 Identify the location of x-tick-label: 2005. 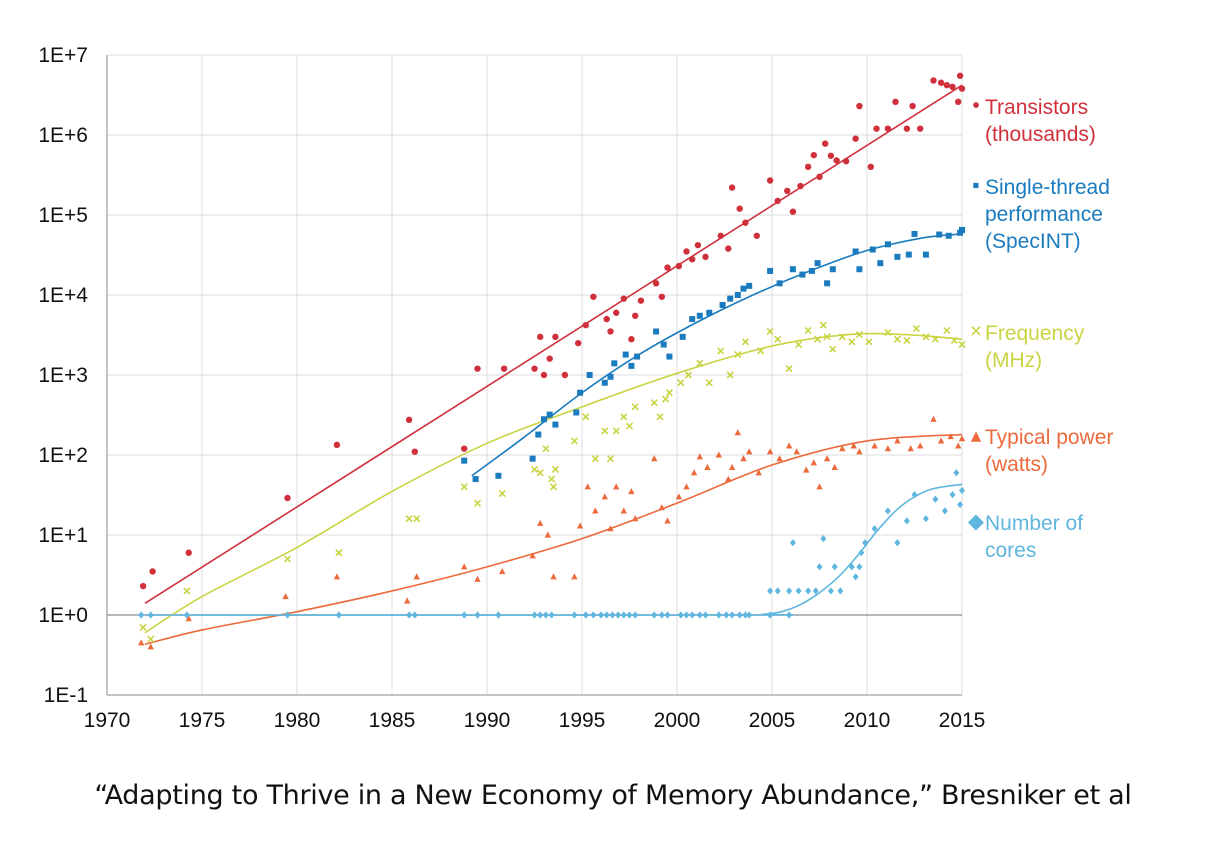
(772, 720).